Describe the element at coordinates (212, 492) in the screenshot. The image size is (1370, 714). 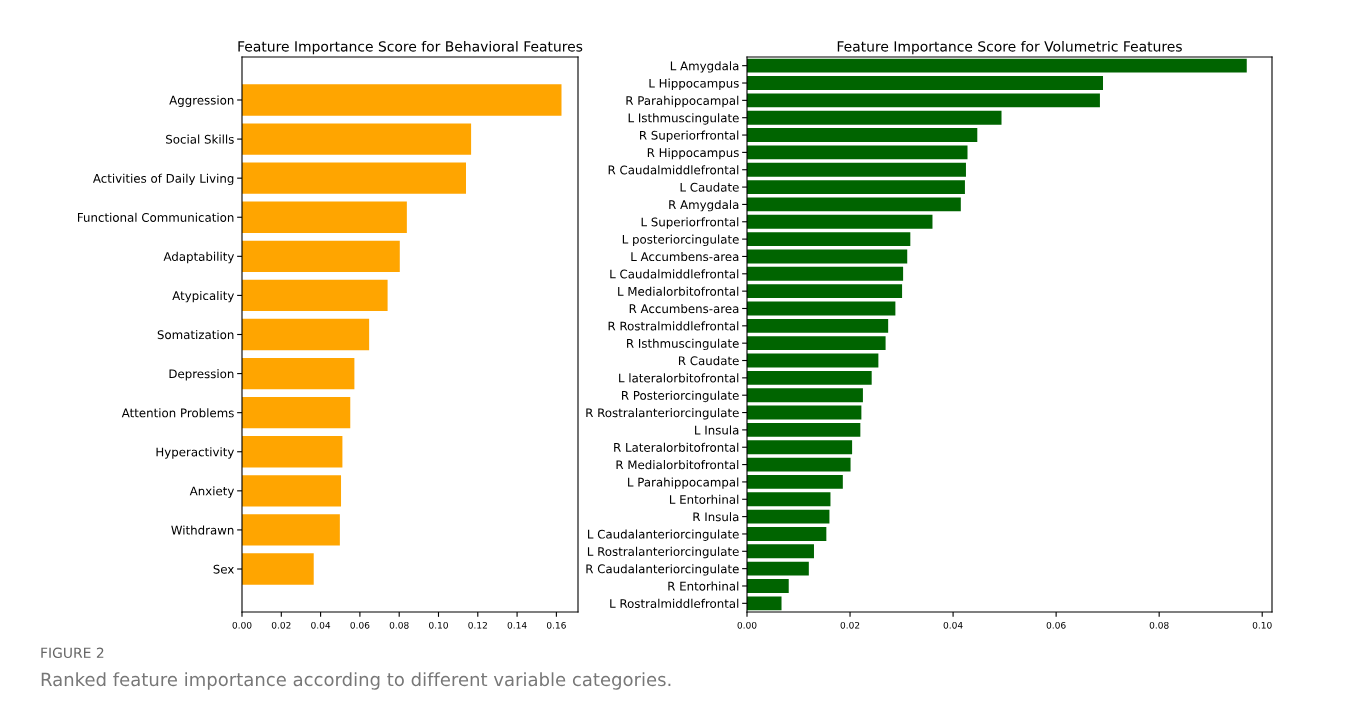
I see `y-tick-label: Anxiety` at that location.